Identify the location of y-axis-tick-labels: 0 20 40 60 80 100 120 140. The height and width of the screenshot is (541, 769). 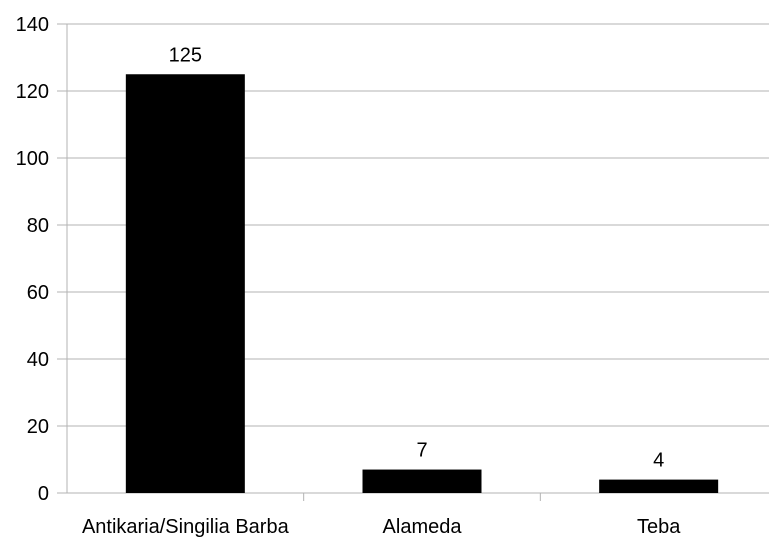
(32, 259).